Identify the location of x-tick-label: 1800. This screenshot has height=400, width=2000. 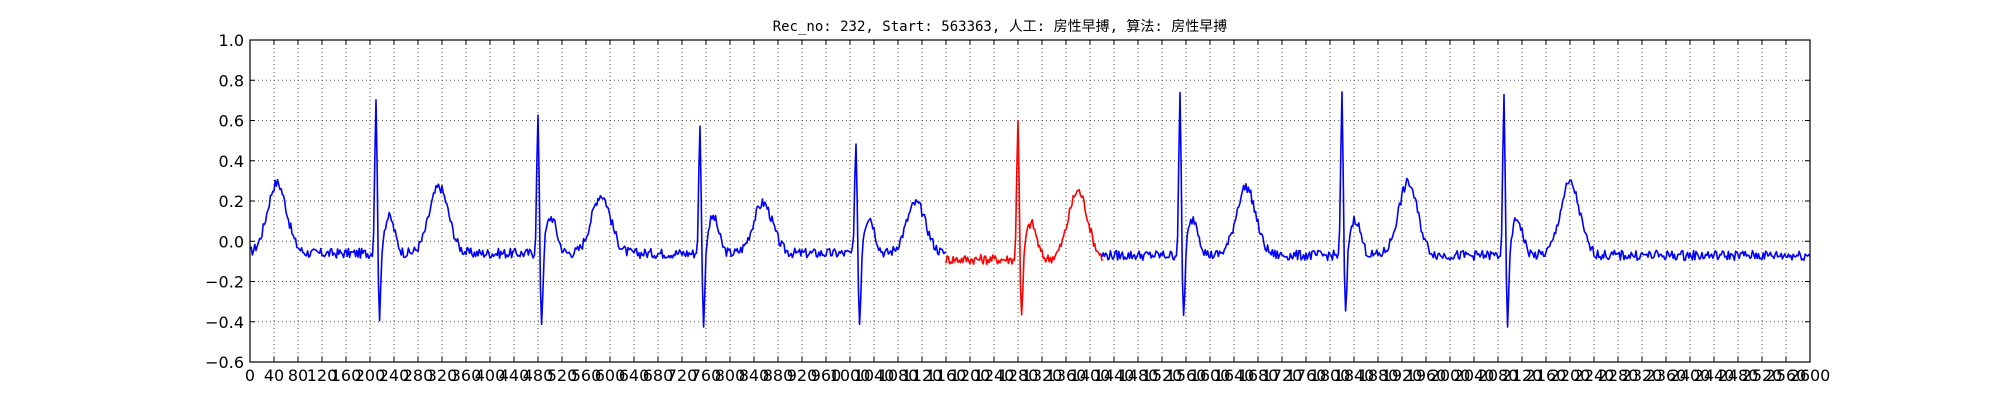
(1330, 375).